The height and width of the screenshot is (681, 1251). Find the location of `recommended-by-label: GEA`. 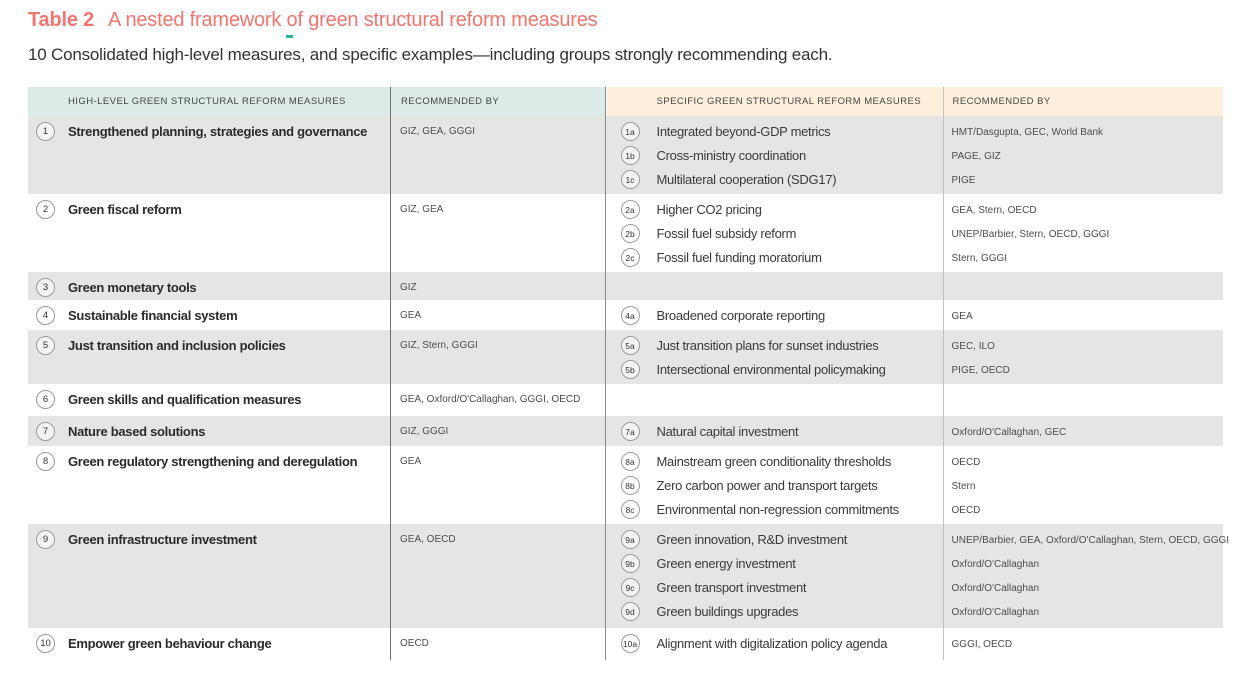

recommended-by-label: GEA is located at coordinates (411, 461).